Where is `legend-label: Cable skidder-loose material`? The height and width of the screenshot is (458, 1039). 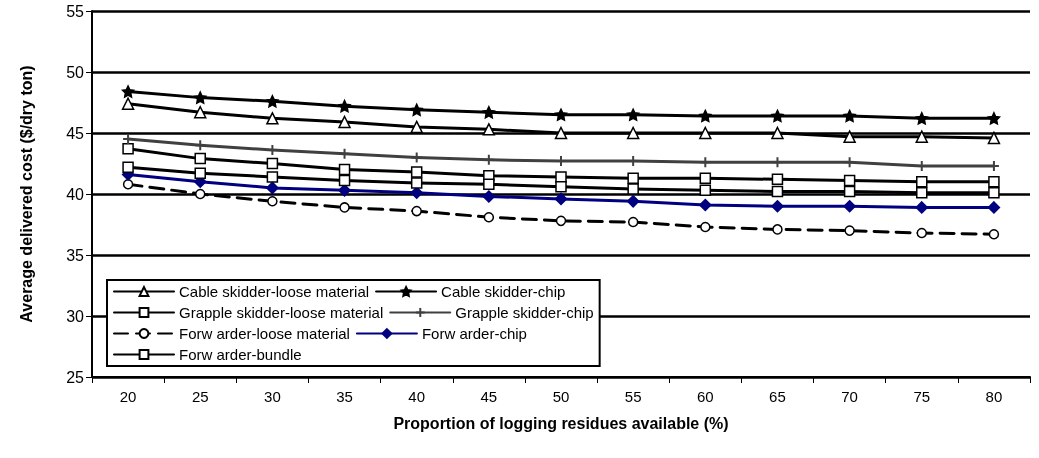 legend-label: Cable skidder-loose material is located at coordinates (274, 291).